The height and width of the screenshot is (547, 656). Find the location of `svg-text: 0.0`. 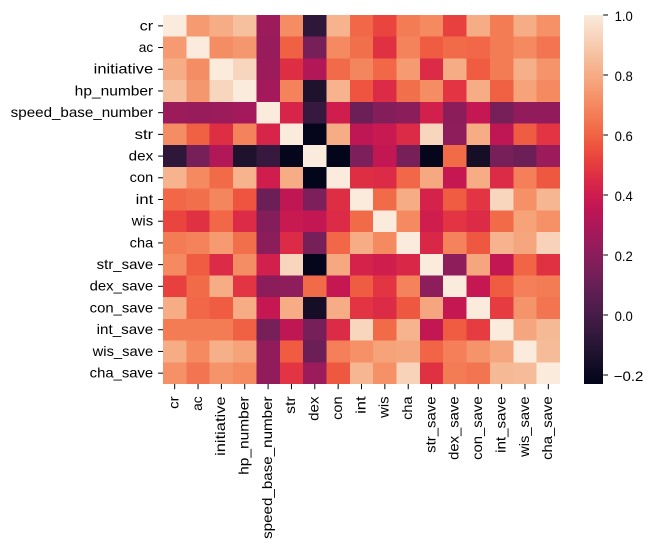

svg-text: 0.0 is located at coordinates (624, 316).